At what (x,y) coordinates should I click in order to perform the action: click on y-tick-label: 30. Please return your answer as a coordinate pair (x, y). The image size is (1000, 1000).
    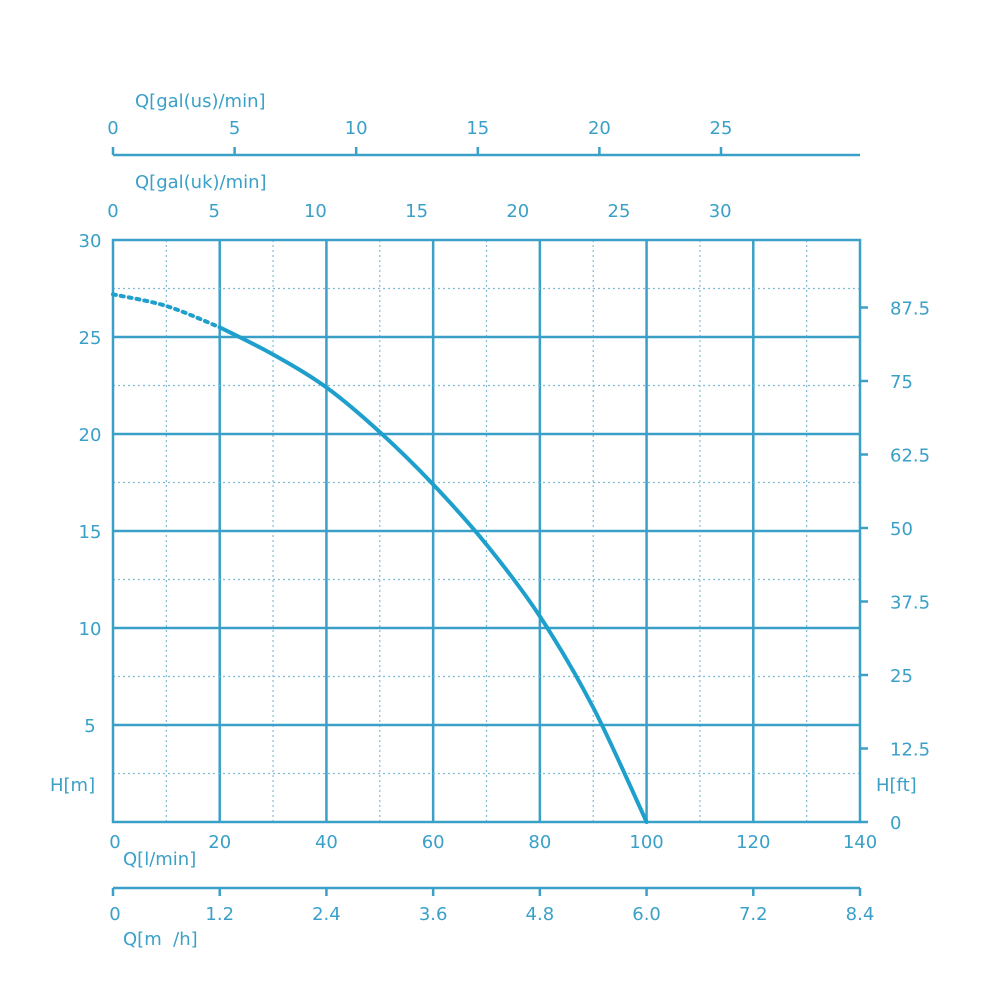
    Looking at the image, I should click on (90, 241).